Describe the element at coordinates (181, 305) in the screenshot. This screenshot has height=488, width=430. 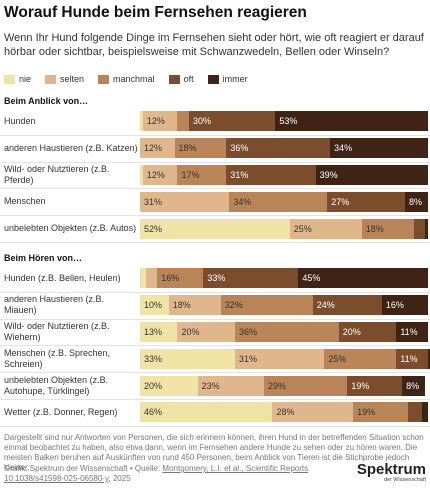
I see `value-label: 18%` at that location.